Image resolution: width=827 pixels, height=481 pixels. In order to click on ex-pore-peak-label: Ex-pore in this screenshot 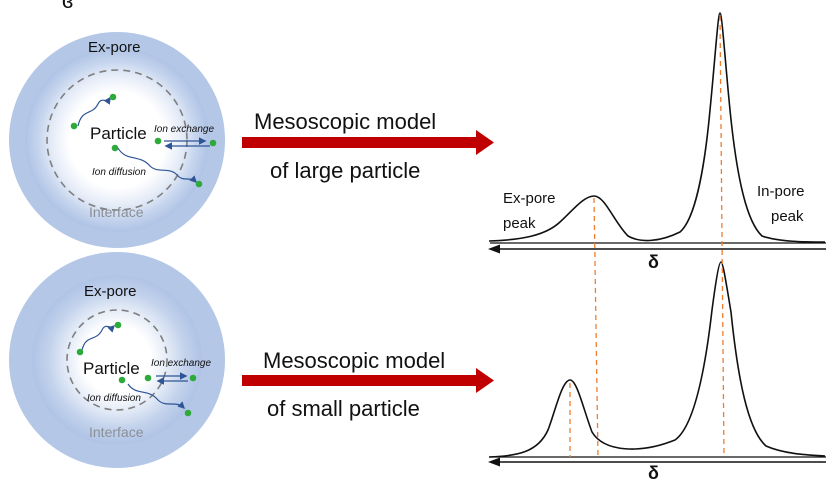, I will do `click(529, 198)`.